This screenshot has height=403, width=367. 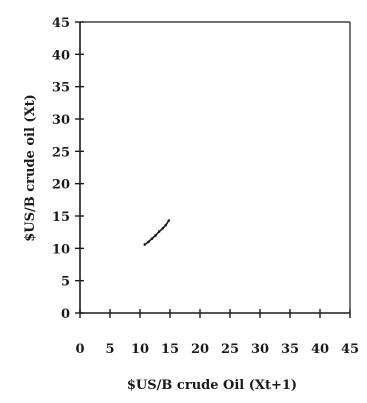 What do you see at coordinates (68, 169) in the screenshot?
I see `y-axis-ticks: 0 5 10 15 20 25 30 35 40 45` at bounding box center [68, 169].